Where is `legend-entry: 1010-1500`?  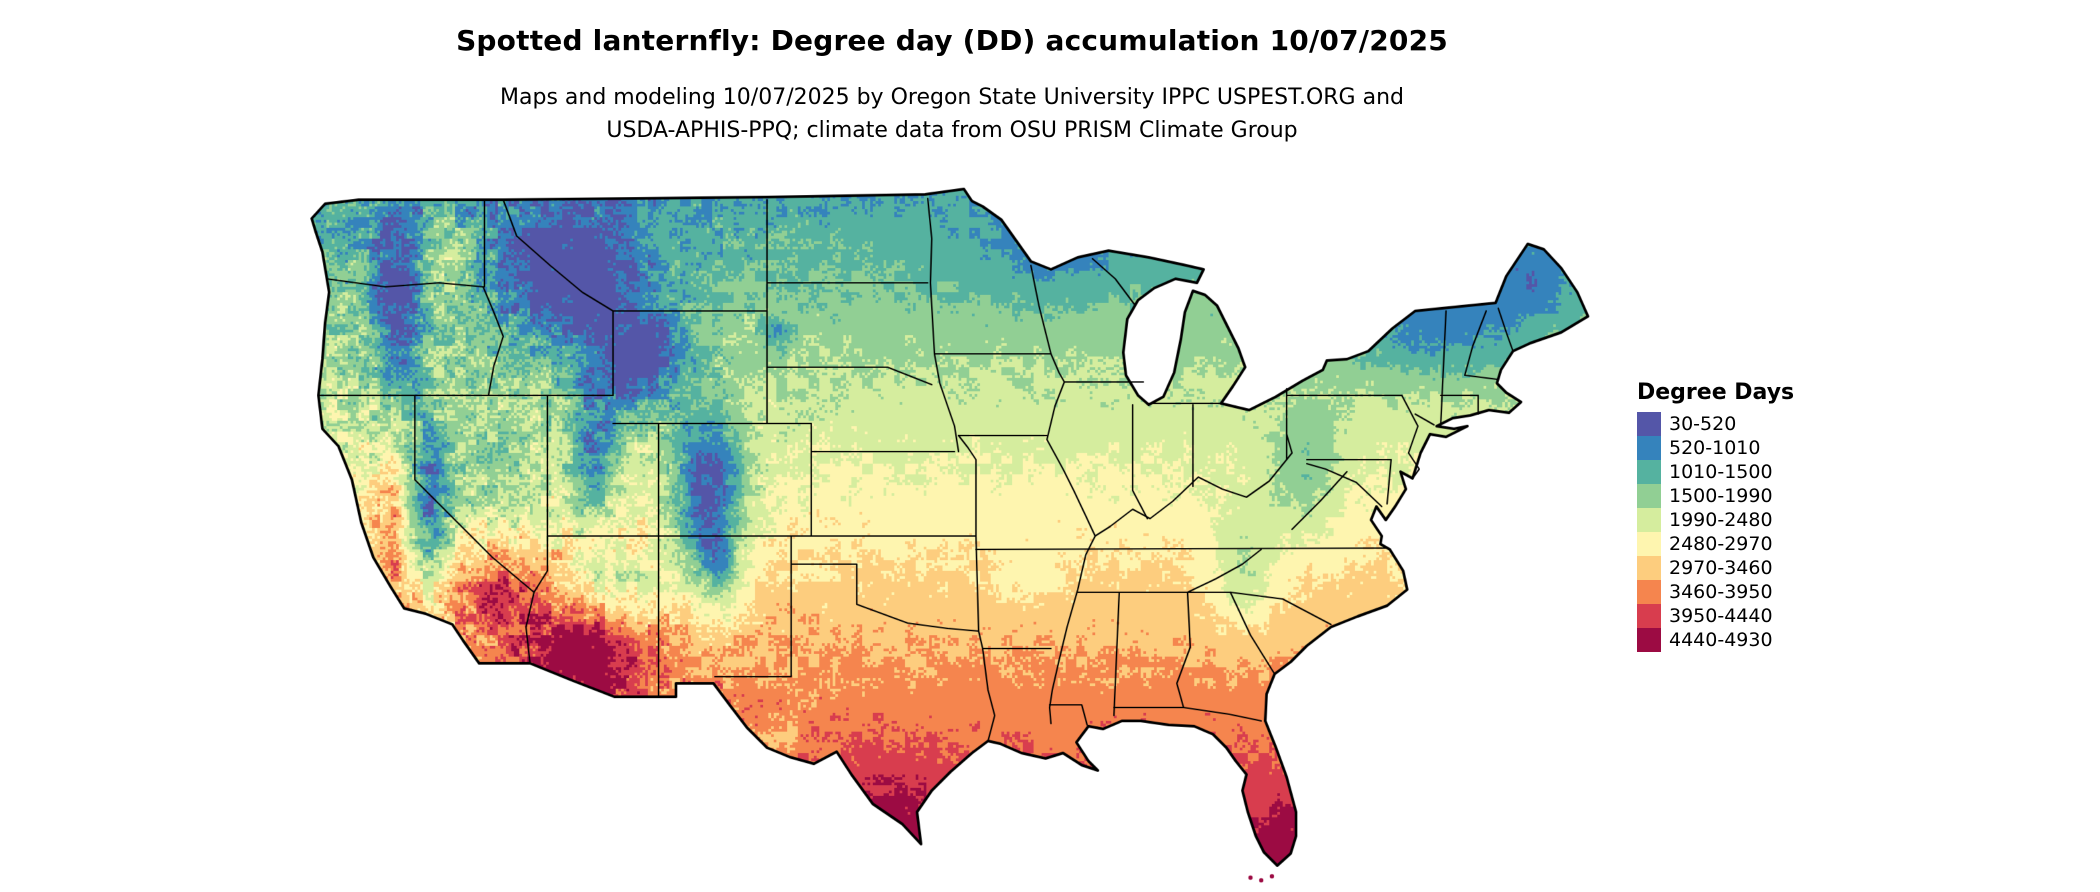 legend-entry: 1010-1500 is located at coordinates (1715, 472).